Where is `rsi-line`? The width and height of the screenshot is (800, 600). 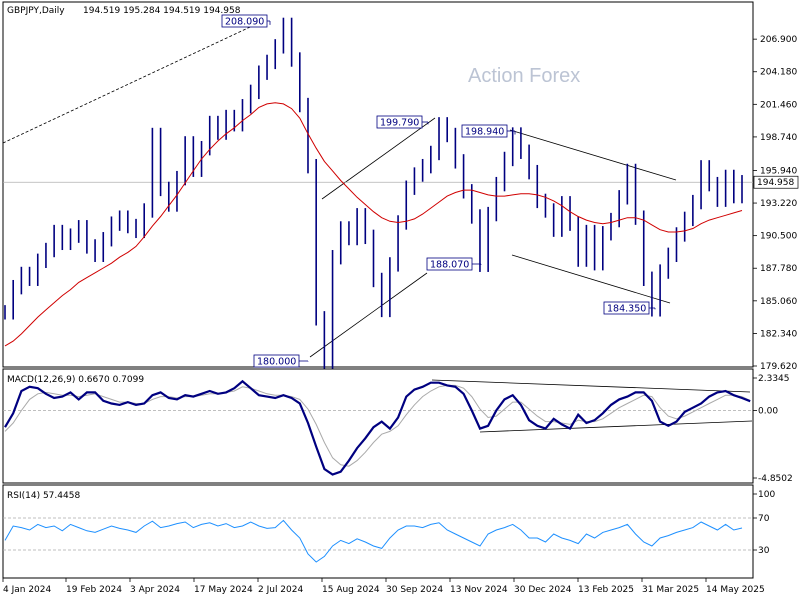
rsi-line is located at coordinates (373, 541).